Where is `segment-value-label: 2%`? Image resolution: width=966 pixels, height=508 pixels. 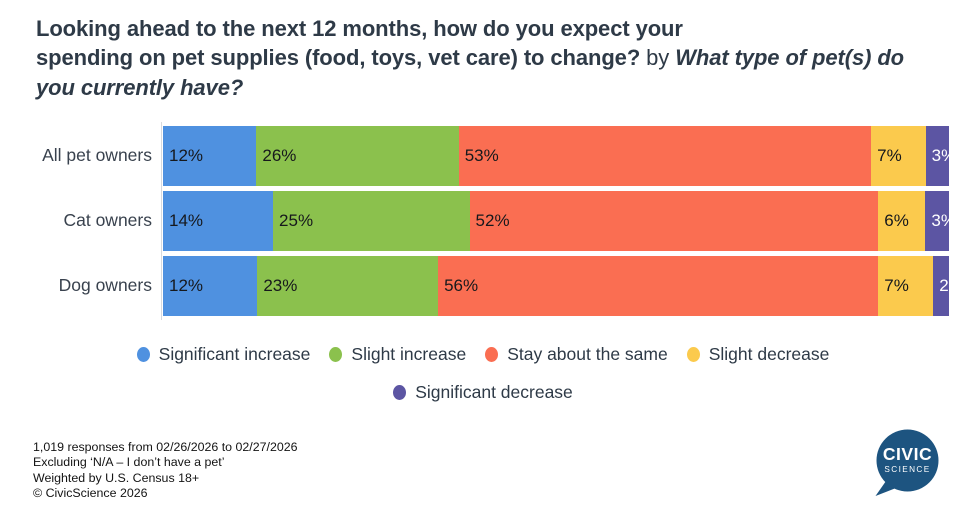 segment-value-label: 2% is located at coordinates (951, 285).